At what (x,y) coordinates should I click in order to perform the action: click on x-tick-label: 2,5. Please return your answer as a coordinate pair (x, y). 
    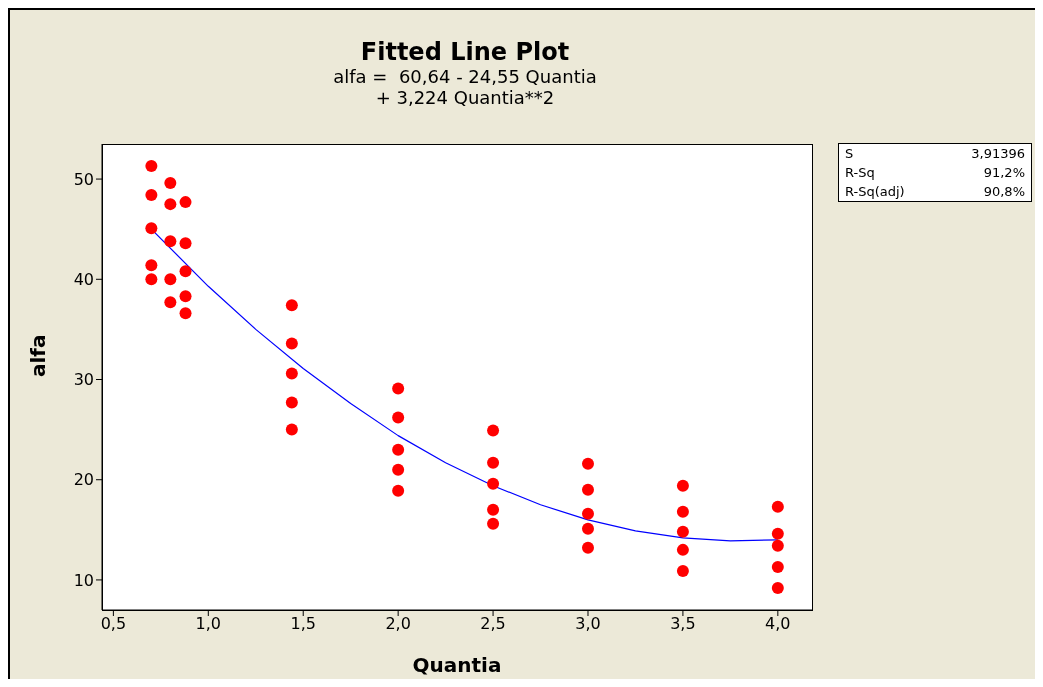
    Looking at the image, I should click on (493, 624).